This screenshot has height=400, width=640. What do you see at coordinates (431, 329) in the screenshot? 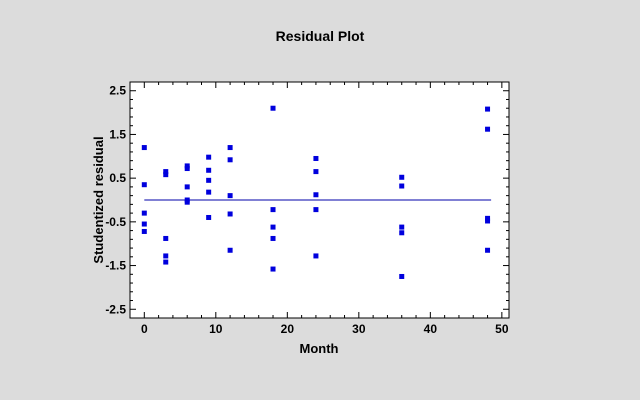
I see `x-tick-label: 40` at bounding box center [431, 329].